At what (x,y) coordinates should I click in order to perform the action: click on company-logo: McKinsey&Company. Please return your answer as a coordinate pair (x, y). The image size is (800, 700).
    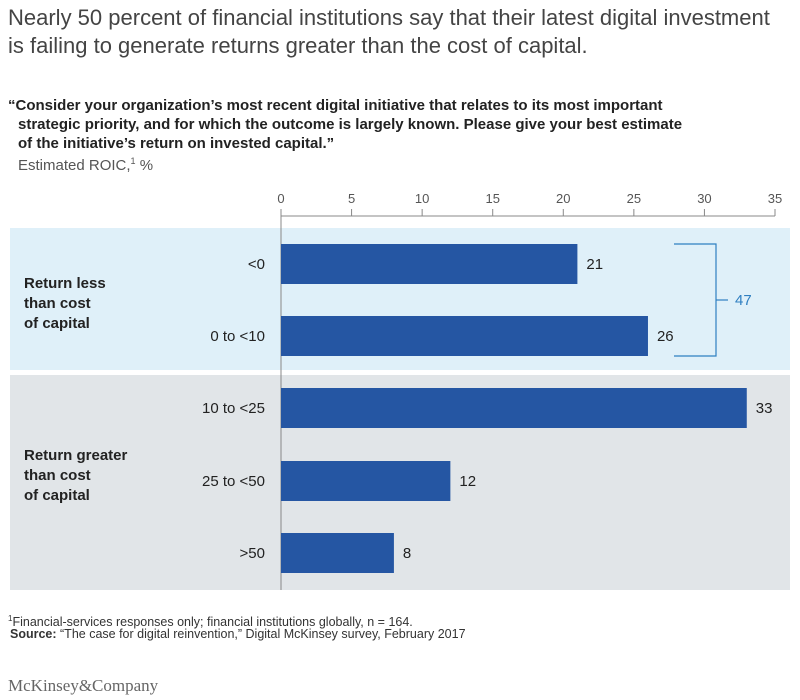
    Looking at the image, I should click on (83, 685).